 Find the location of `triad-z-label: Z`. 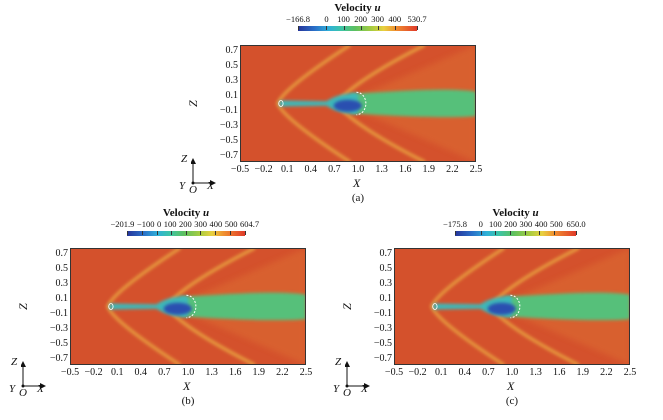

triad-z-label: Z is located at coordinates (338, 362).